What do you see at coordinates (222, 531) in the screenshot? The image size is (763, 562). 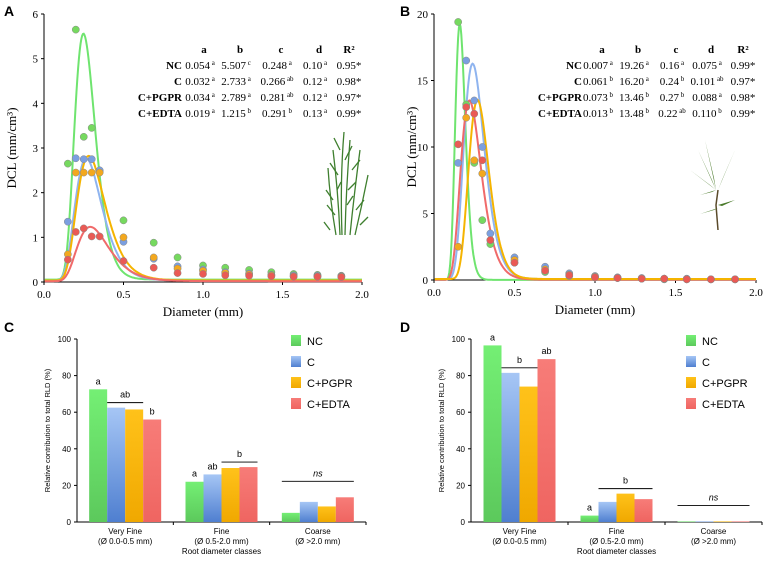 I see `category-label: Fine` at bounding box center [222, 531].